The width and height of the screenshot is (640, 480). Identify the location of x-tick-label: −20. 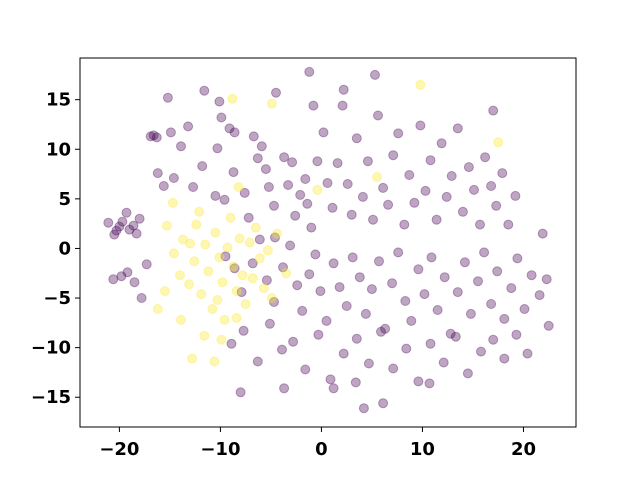
(119, 449).